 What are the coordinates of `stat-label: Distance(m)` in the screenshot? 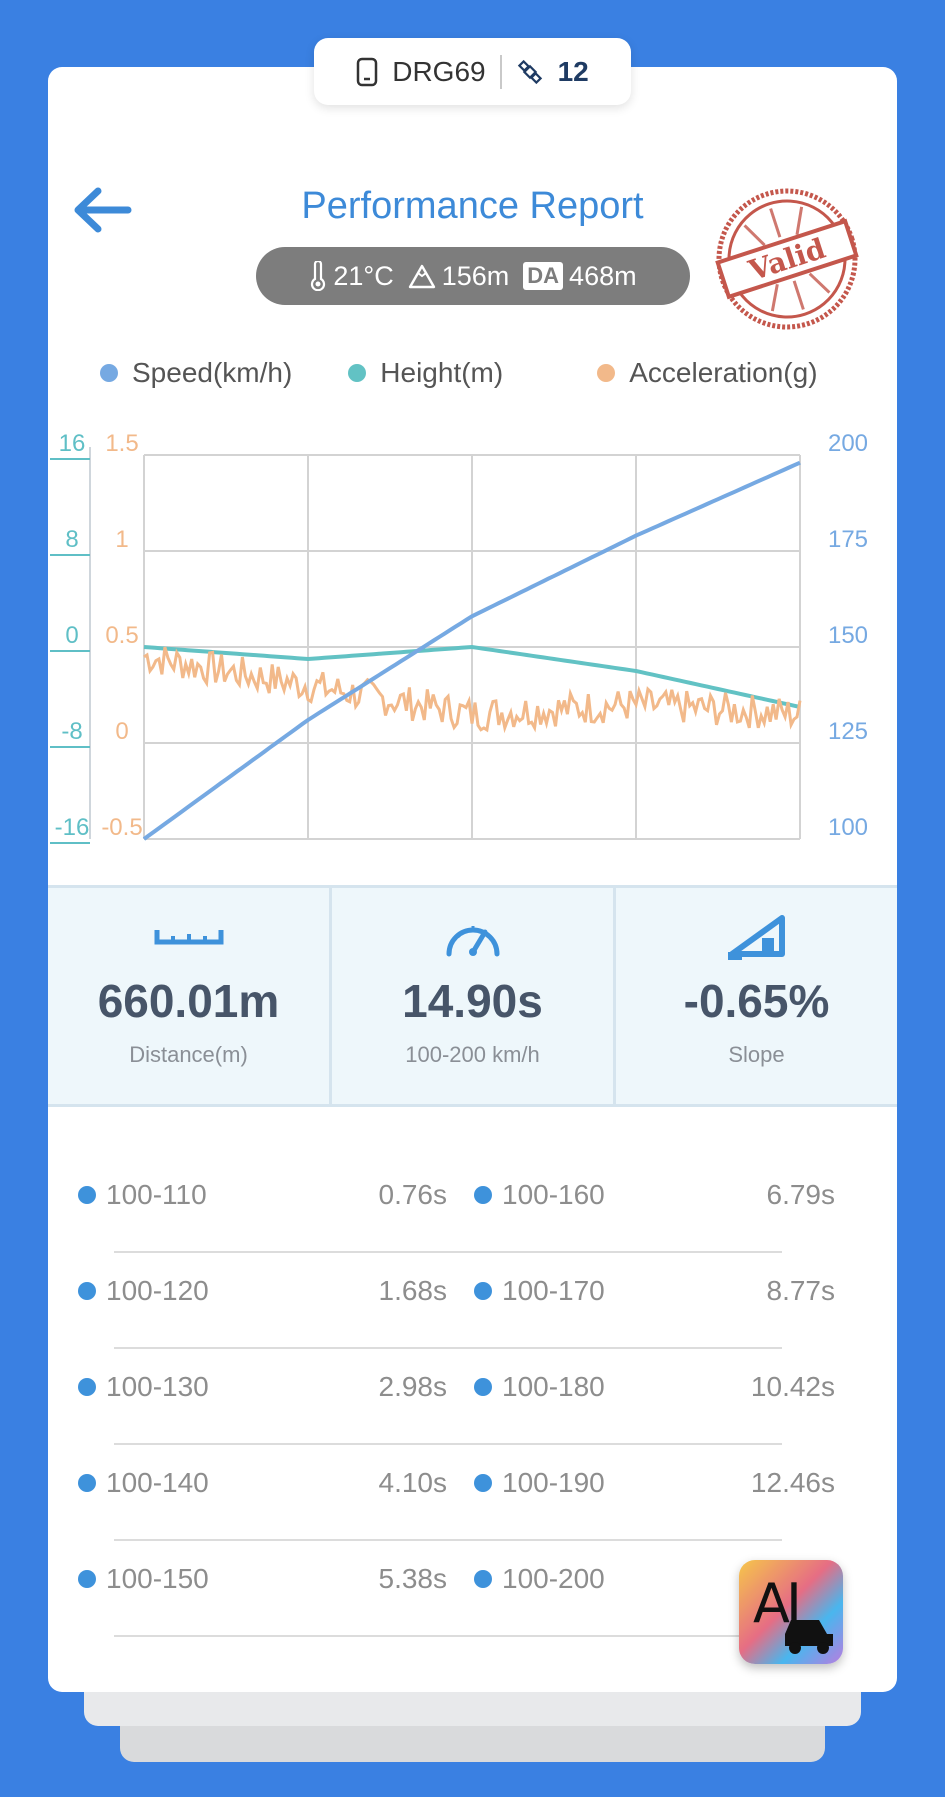 It's located at (188, 1054).